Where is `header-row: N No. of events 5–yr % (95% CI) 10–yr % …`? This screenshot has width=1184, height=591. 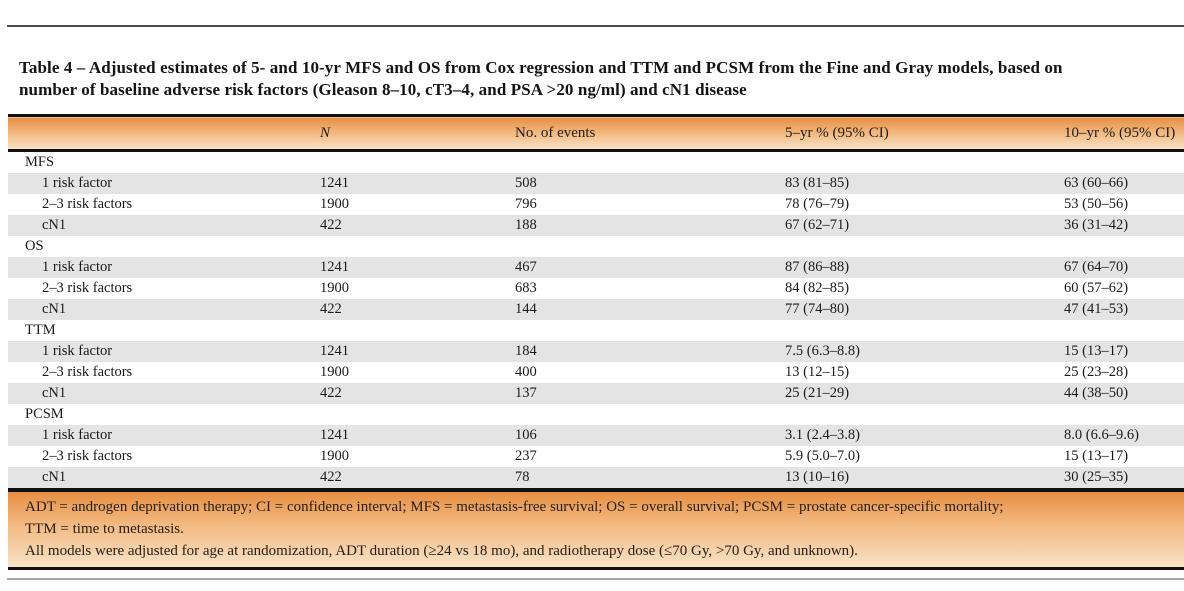 header-row: N No. of events 5–yr % (95% CI) 10–yr % … is located at coordinates (596, 133).